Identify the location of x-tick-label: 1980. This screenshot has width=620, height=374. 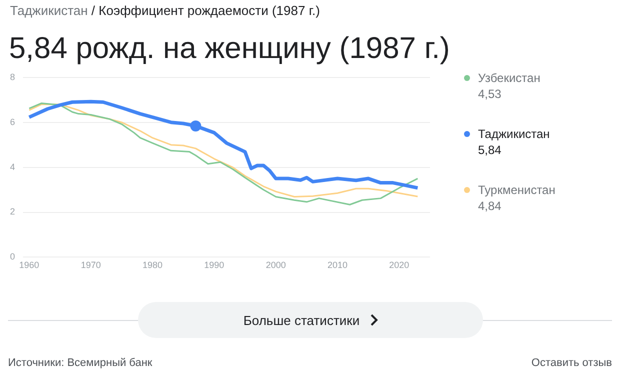
(152, 265).